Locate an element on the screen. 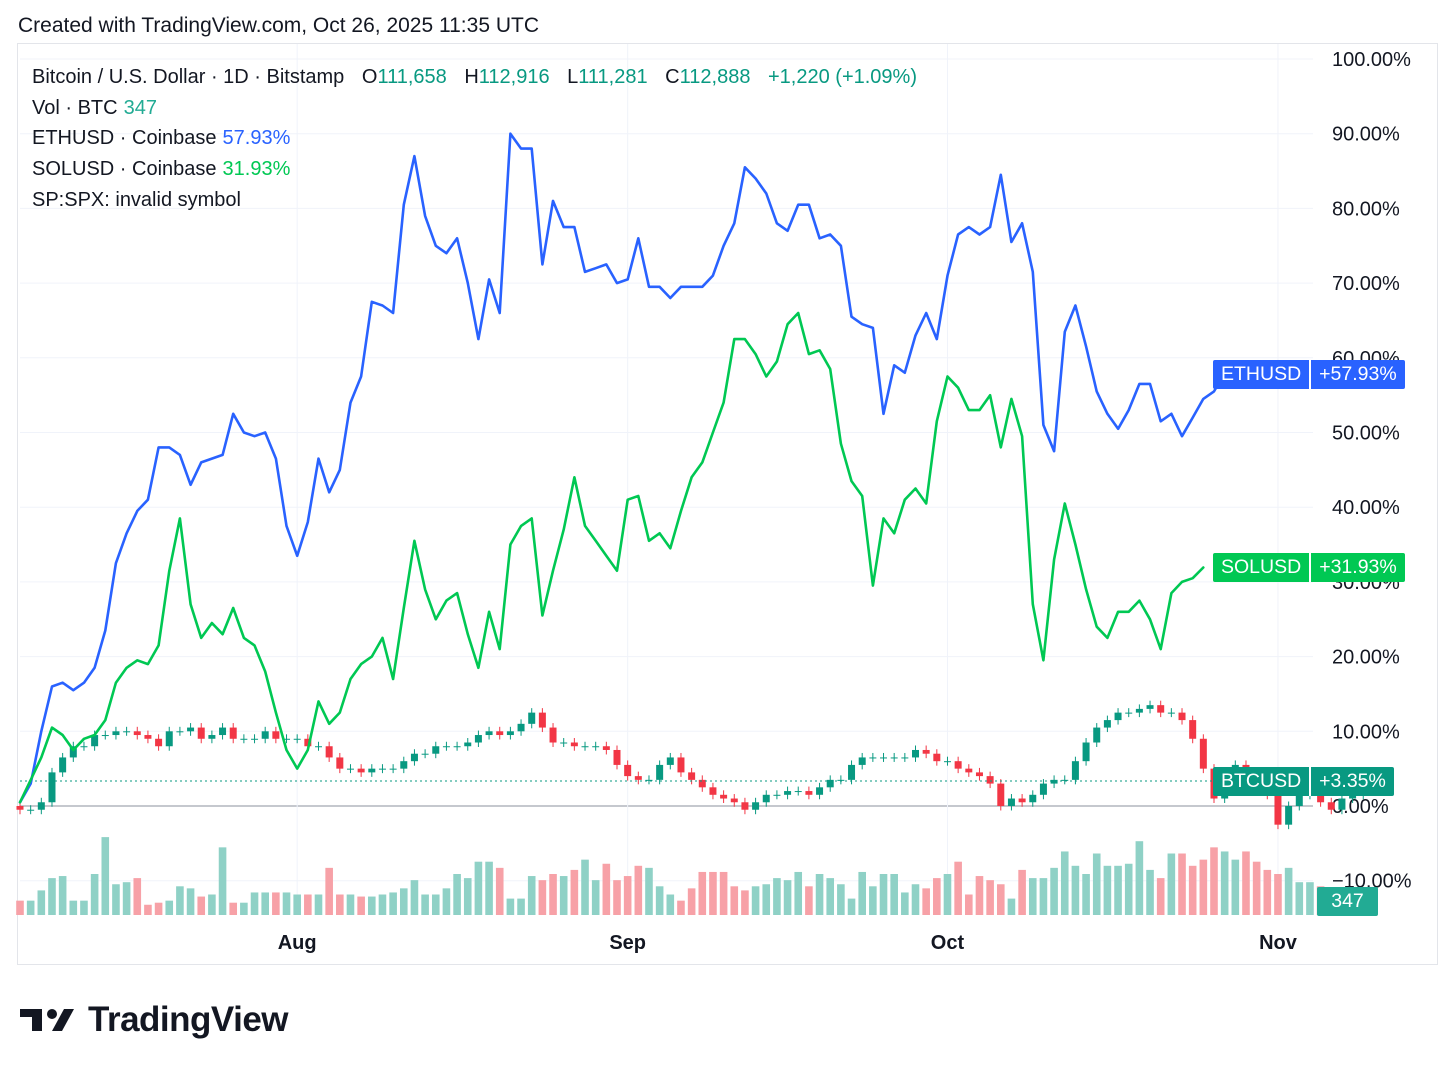 Image resolution: width=1456 pixels, height=1071 pixels. tag-separator is located at coordinates (1310, 567).